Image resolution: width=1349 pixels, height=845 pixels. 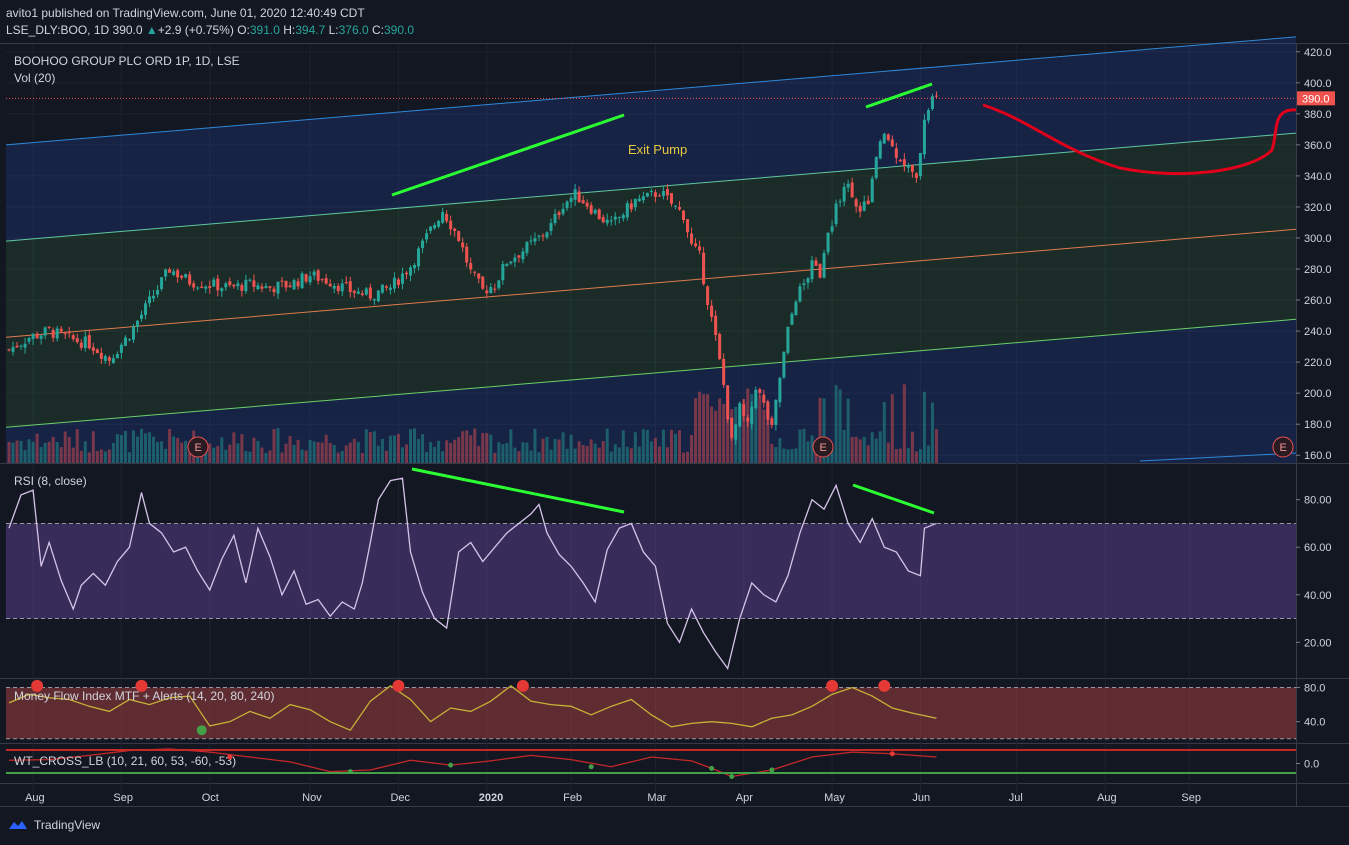 I want to click on mfi-line, so click(x=472, y=708).